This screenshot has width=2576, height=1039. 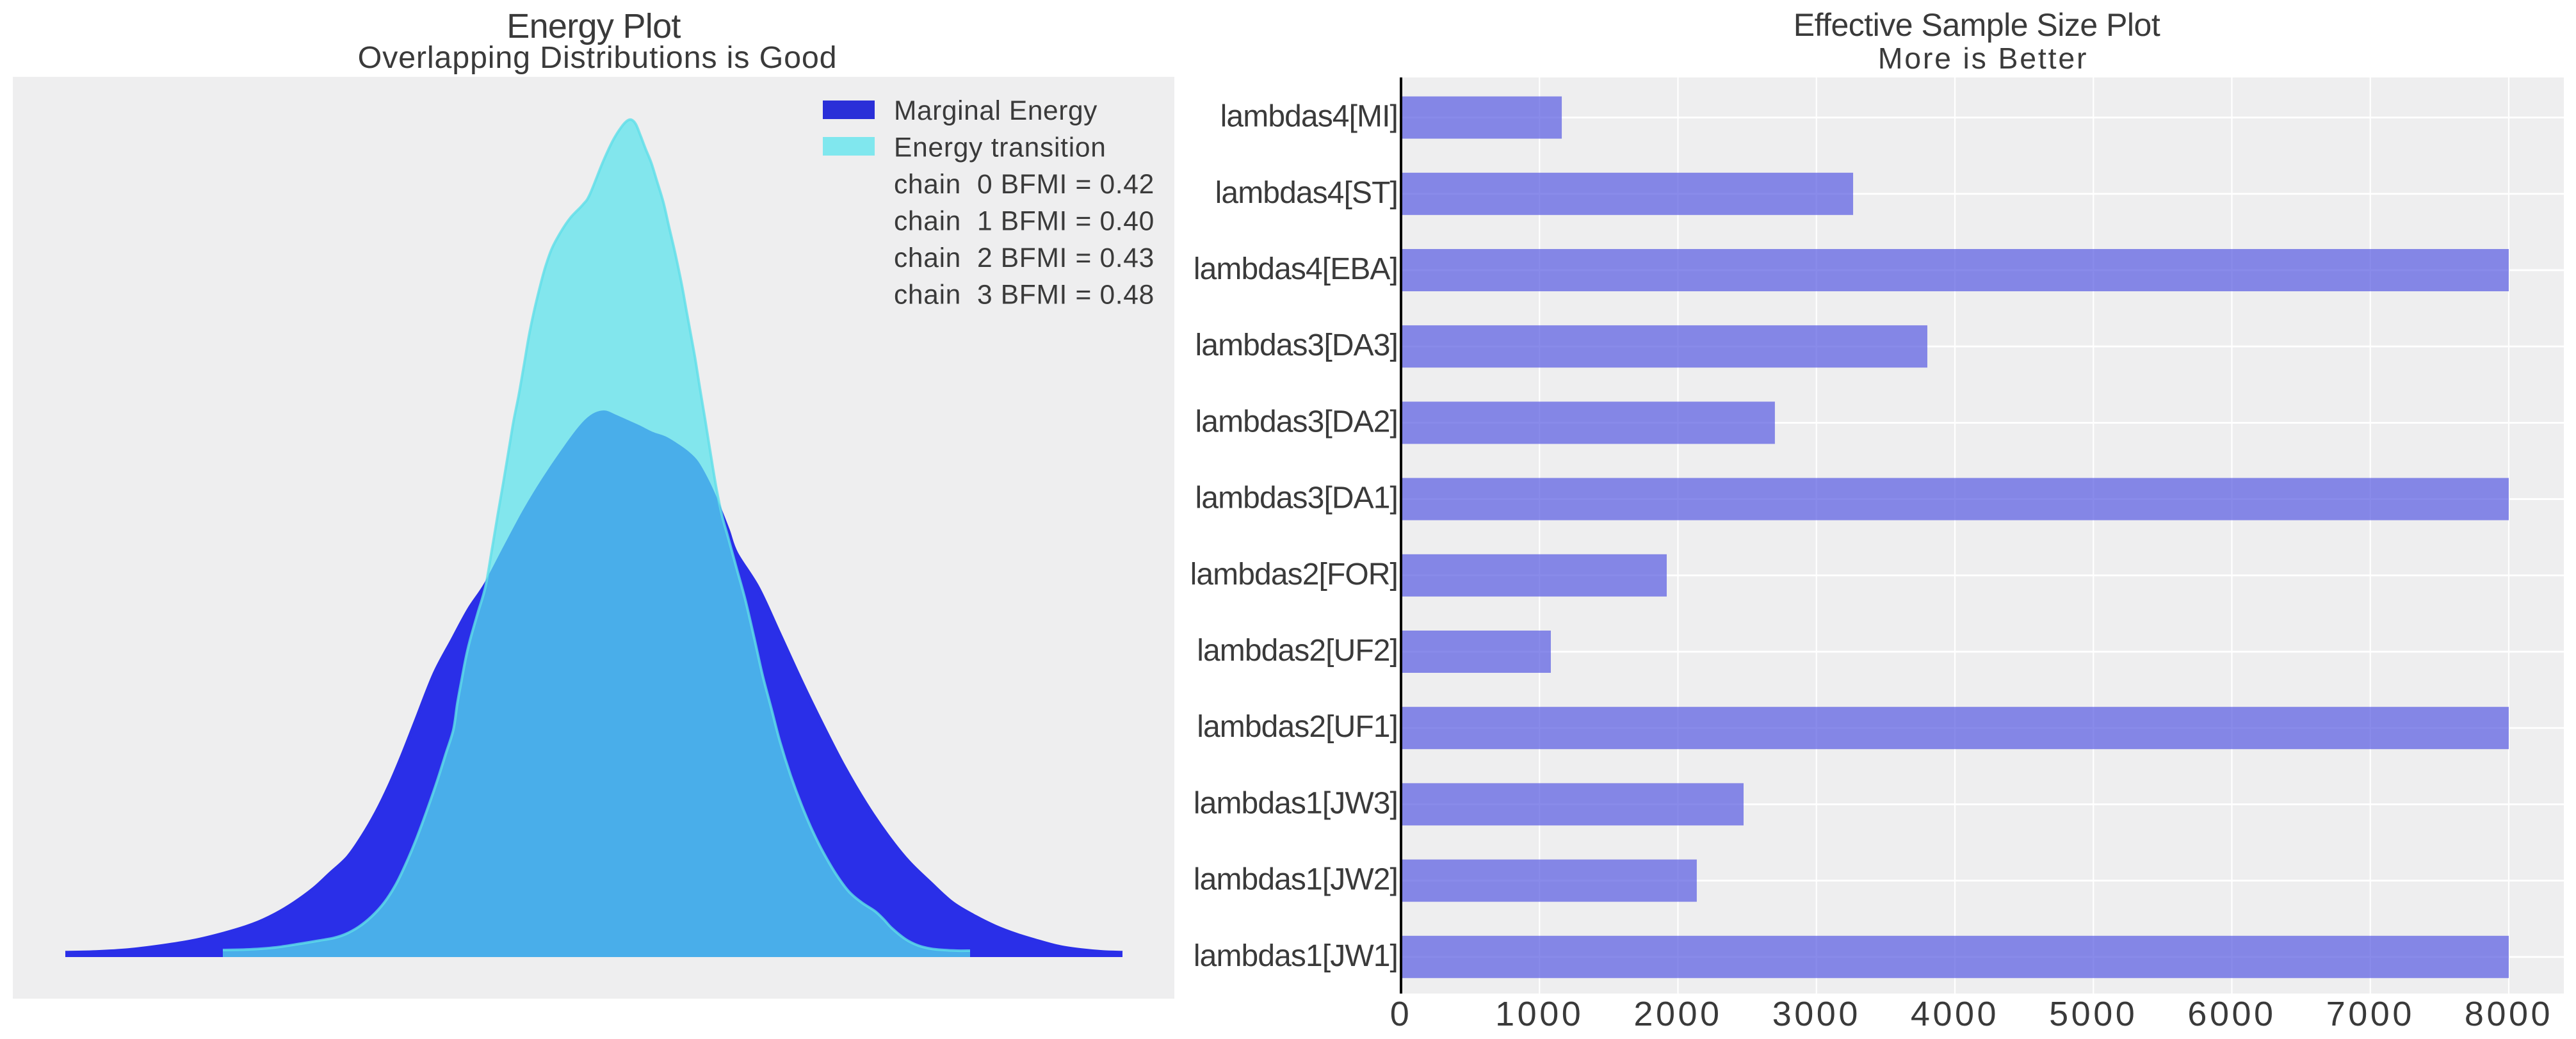 What do you see at coordinates (1296, 422) in the screenshot?
I see `svg-text: lambdas3[DA2]` at bounding box center [1296, 422].